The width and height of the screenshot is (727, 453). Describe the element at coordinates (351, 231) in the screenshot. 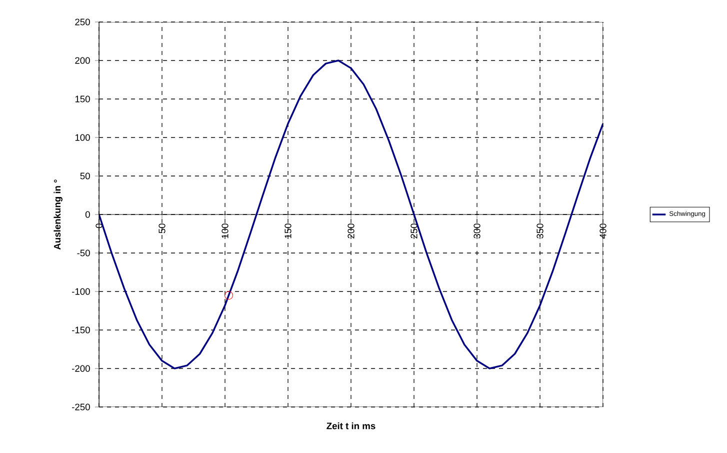

I see `x-tick-label: 200` at that location.